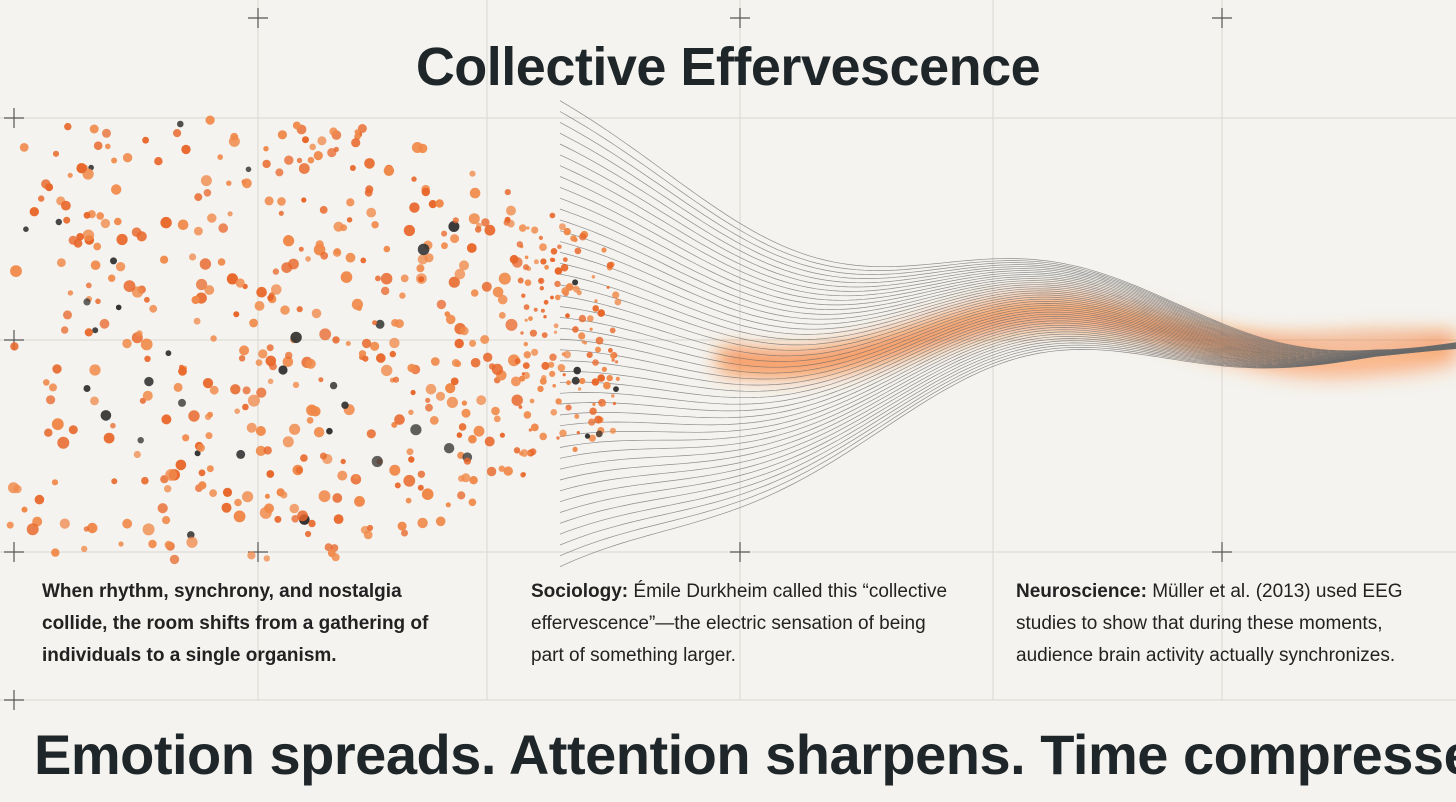  Describe the element at coordinates (14, 118) in the screenshot. I see `crosshair` at that location.